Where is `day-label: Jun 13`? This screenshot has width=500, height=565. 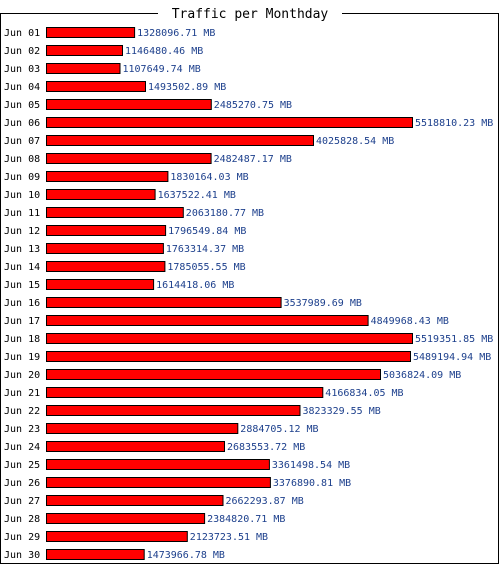
day-label: Jun 13 is located at coordinates (22, 249).